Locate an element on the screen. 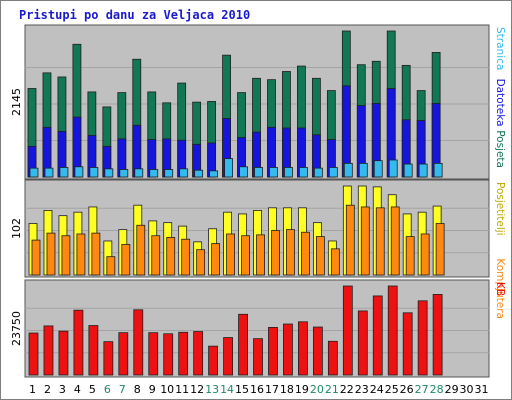  x-tick-day-6: 6 is located at coordinates (107, 389).